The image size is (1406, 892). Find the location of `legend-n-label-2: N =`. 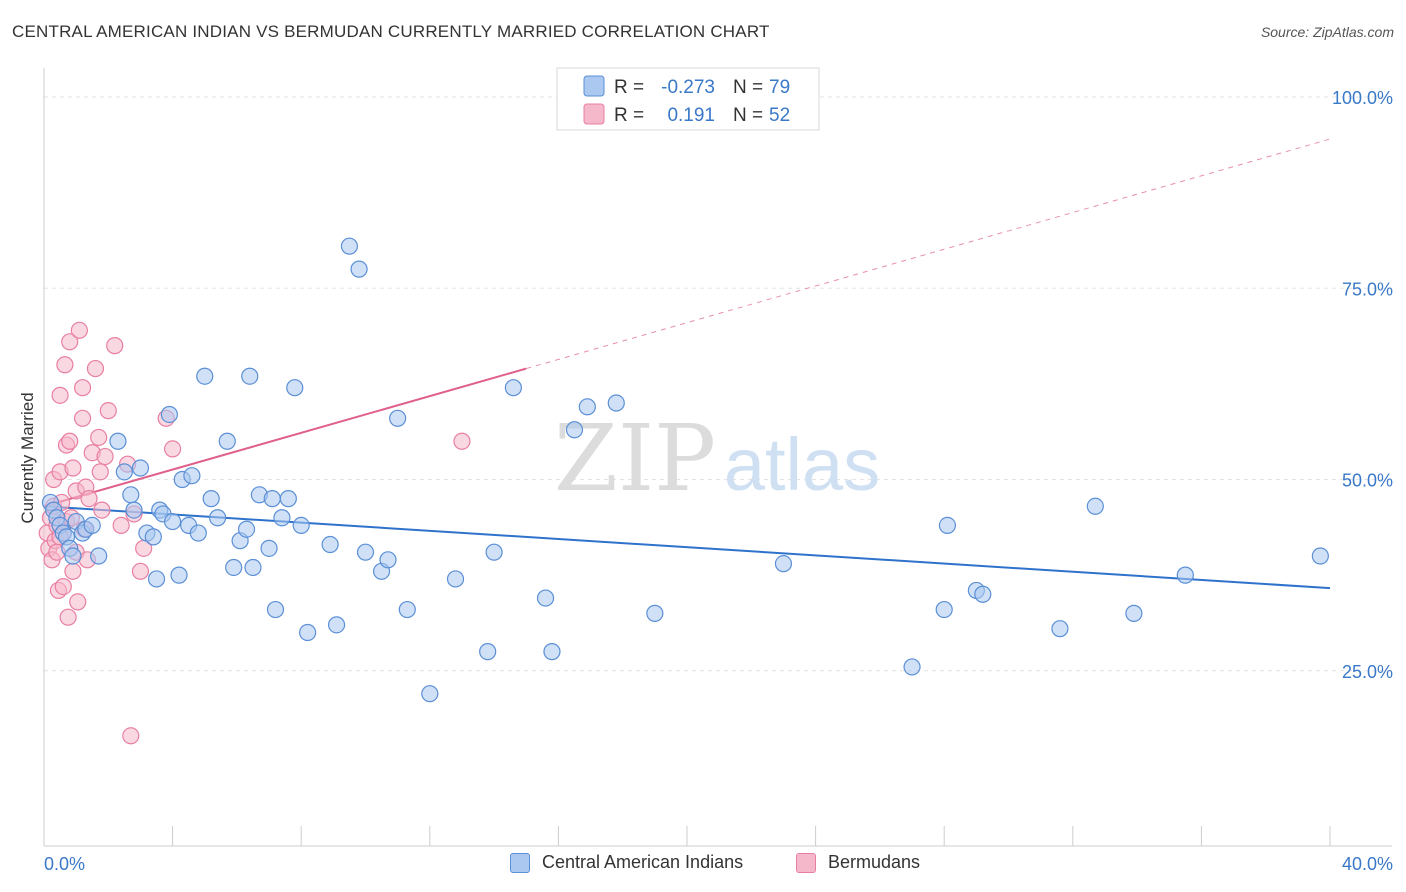

legend-n-label-2: N = is located at coordinates (748, 115).